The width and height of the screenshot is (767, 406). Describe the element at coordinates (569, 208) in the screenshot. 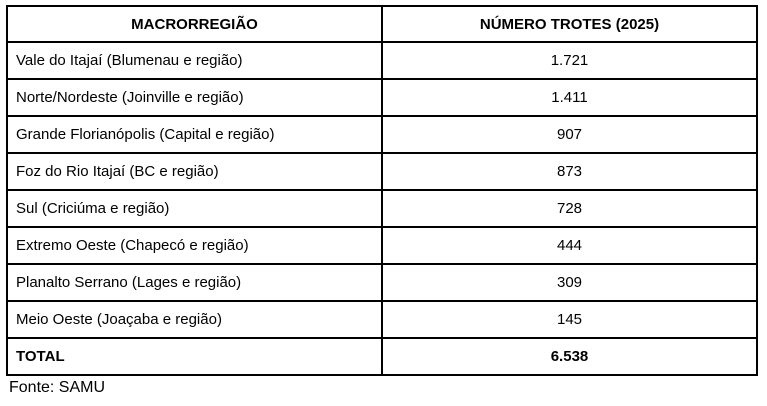

I see `value-cell: 728` at that location.